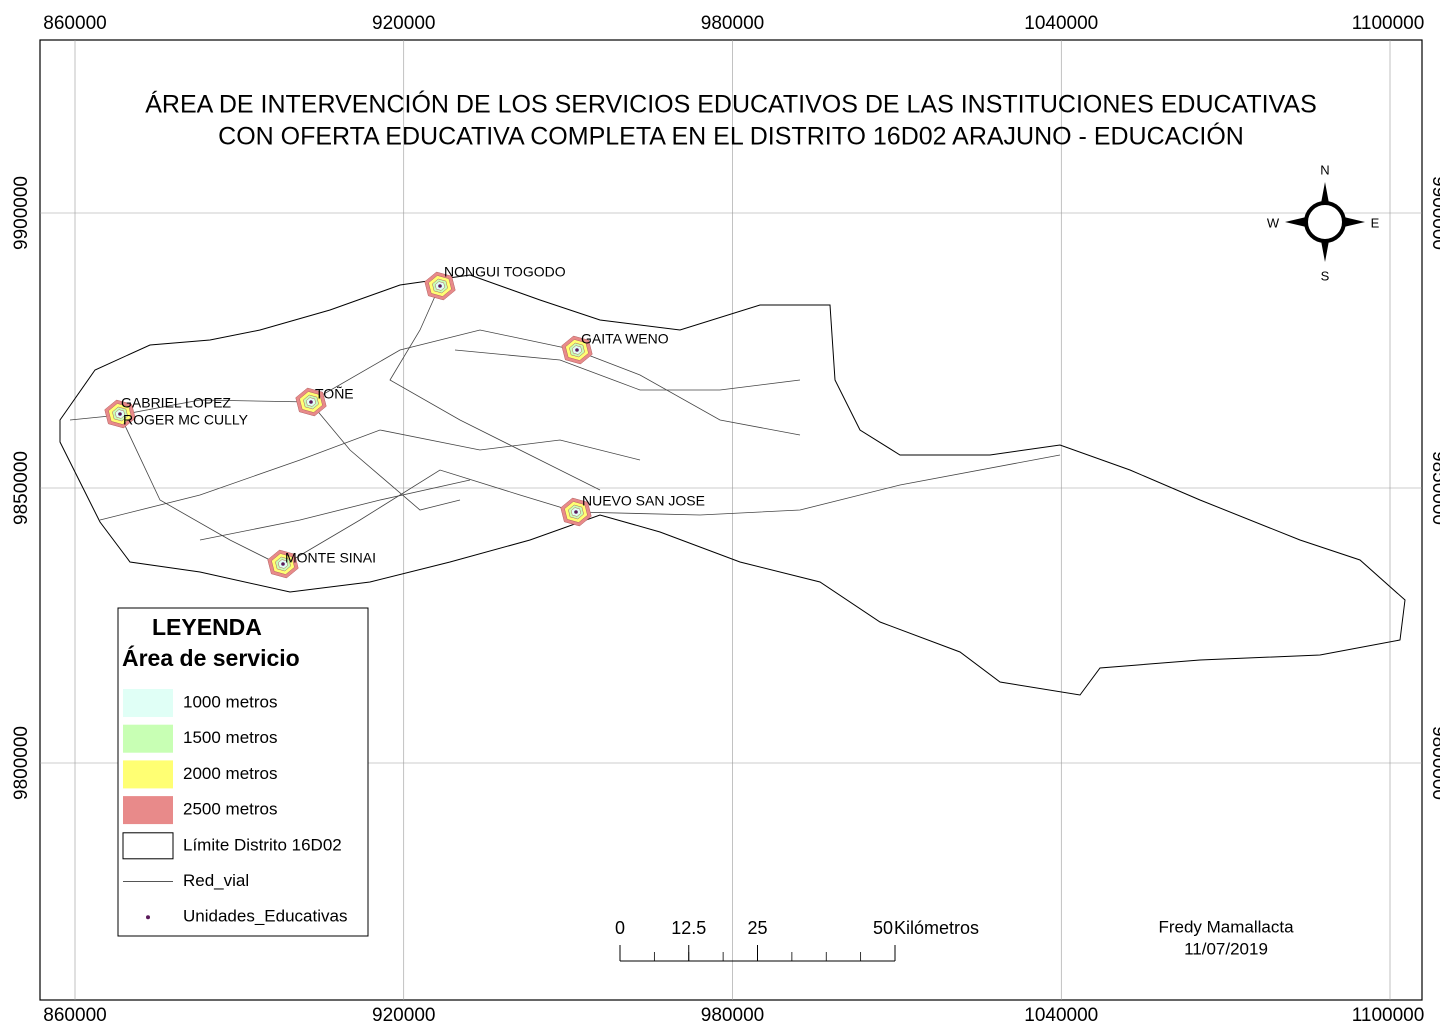 The width and height of the screenshot is (1440, 1027). Describe the element at coordinates (688, 928) in the screenshot. I see `scale-label: 12.5` at that location.